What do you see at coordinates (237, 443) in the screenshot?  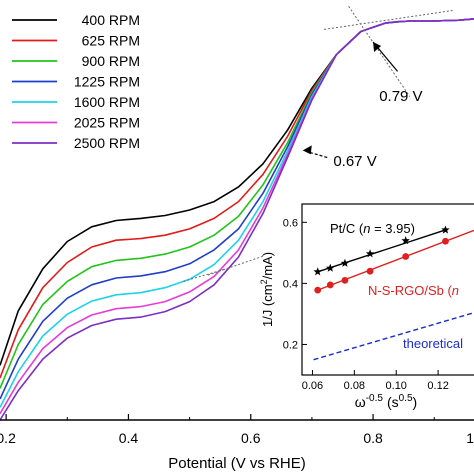 I see `main-axes: 0.2 0.4 0.6 0.8 1 Potential (V vs RHE)` at bounding box center [237, 443].